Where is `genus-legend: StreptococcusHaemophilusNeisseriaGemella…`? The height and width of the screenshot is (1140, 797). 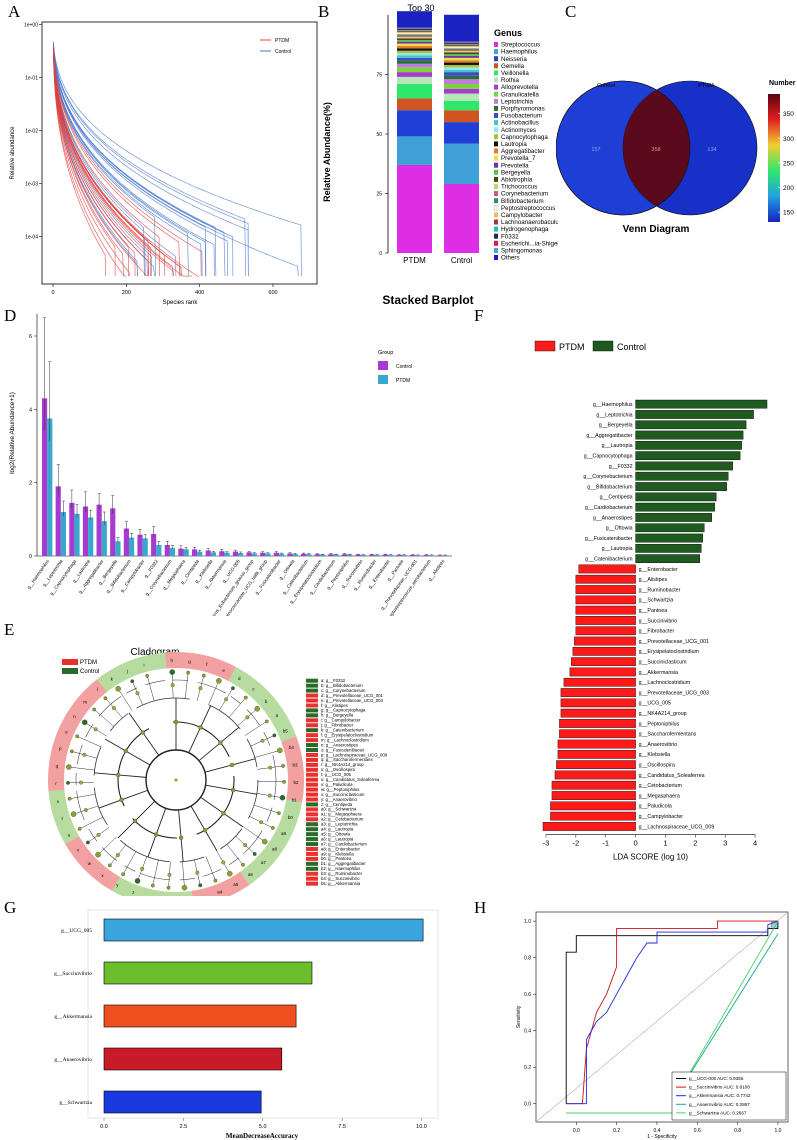
genus-legend: StreptococcusHaemophilusNeisseriaGemella… is located at coordinates (525, 152).